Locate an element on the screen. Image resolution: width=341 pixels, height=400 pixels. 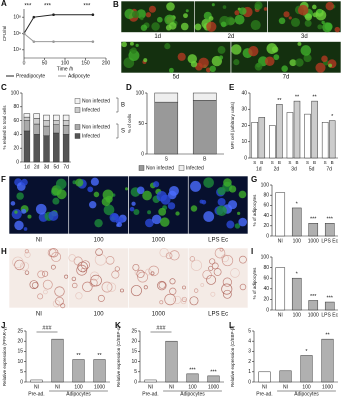
y-tick-label: 5 is located at coordinates (135, 372).